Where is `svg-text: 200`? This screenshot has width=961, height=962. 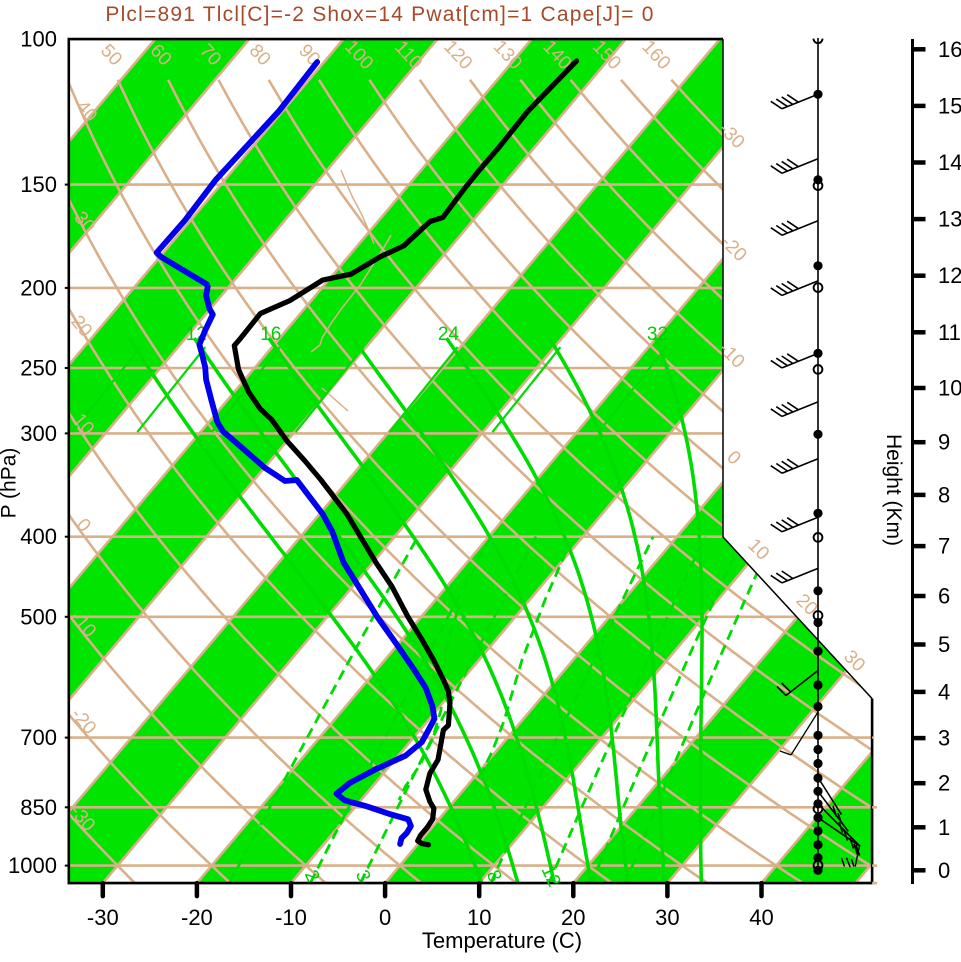
svg-text: 200 is located at coordinates (38, 287).